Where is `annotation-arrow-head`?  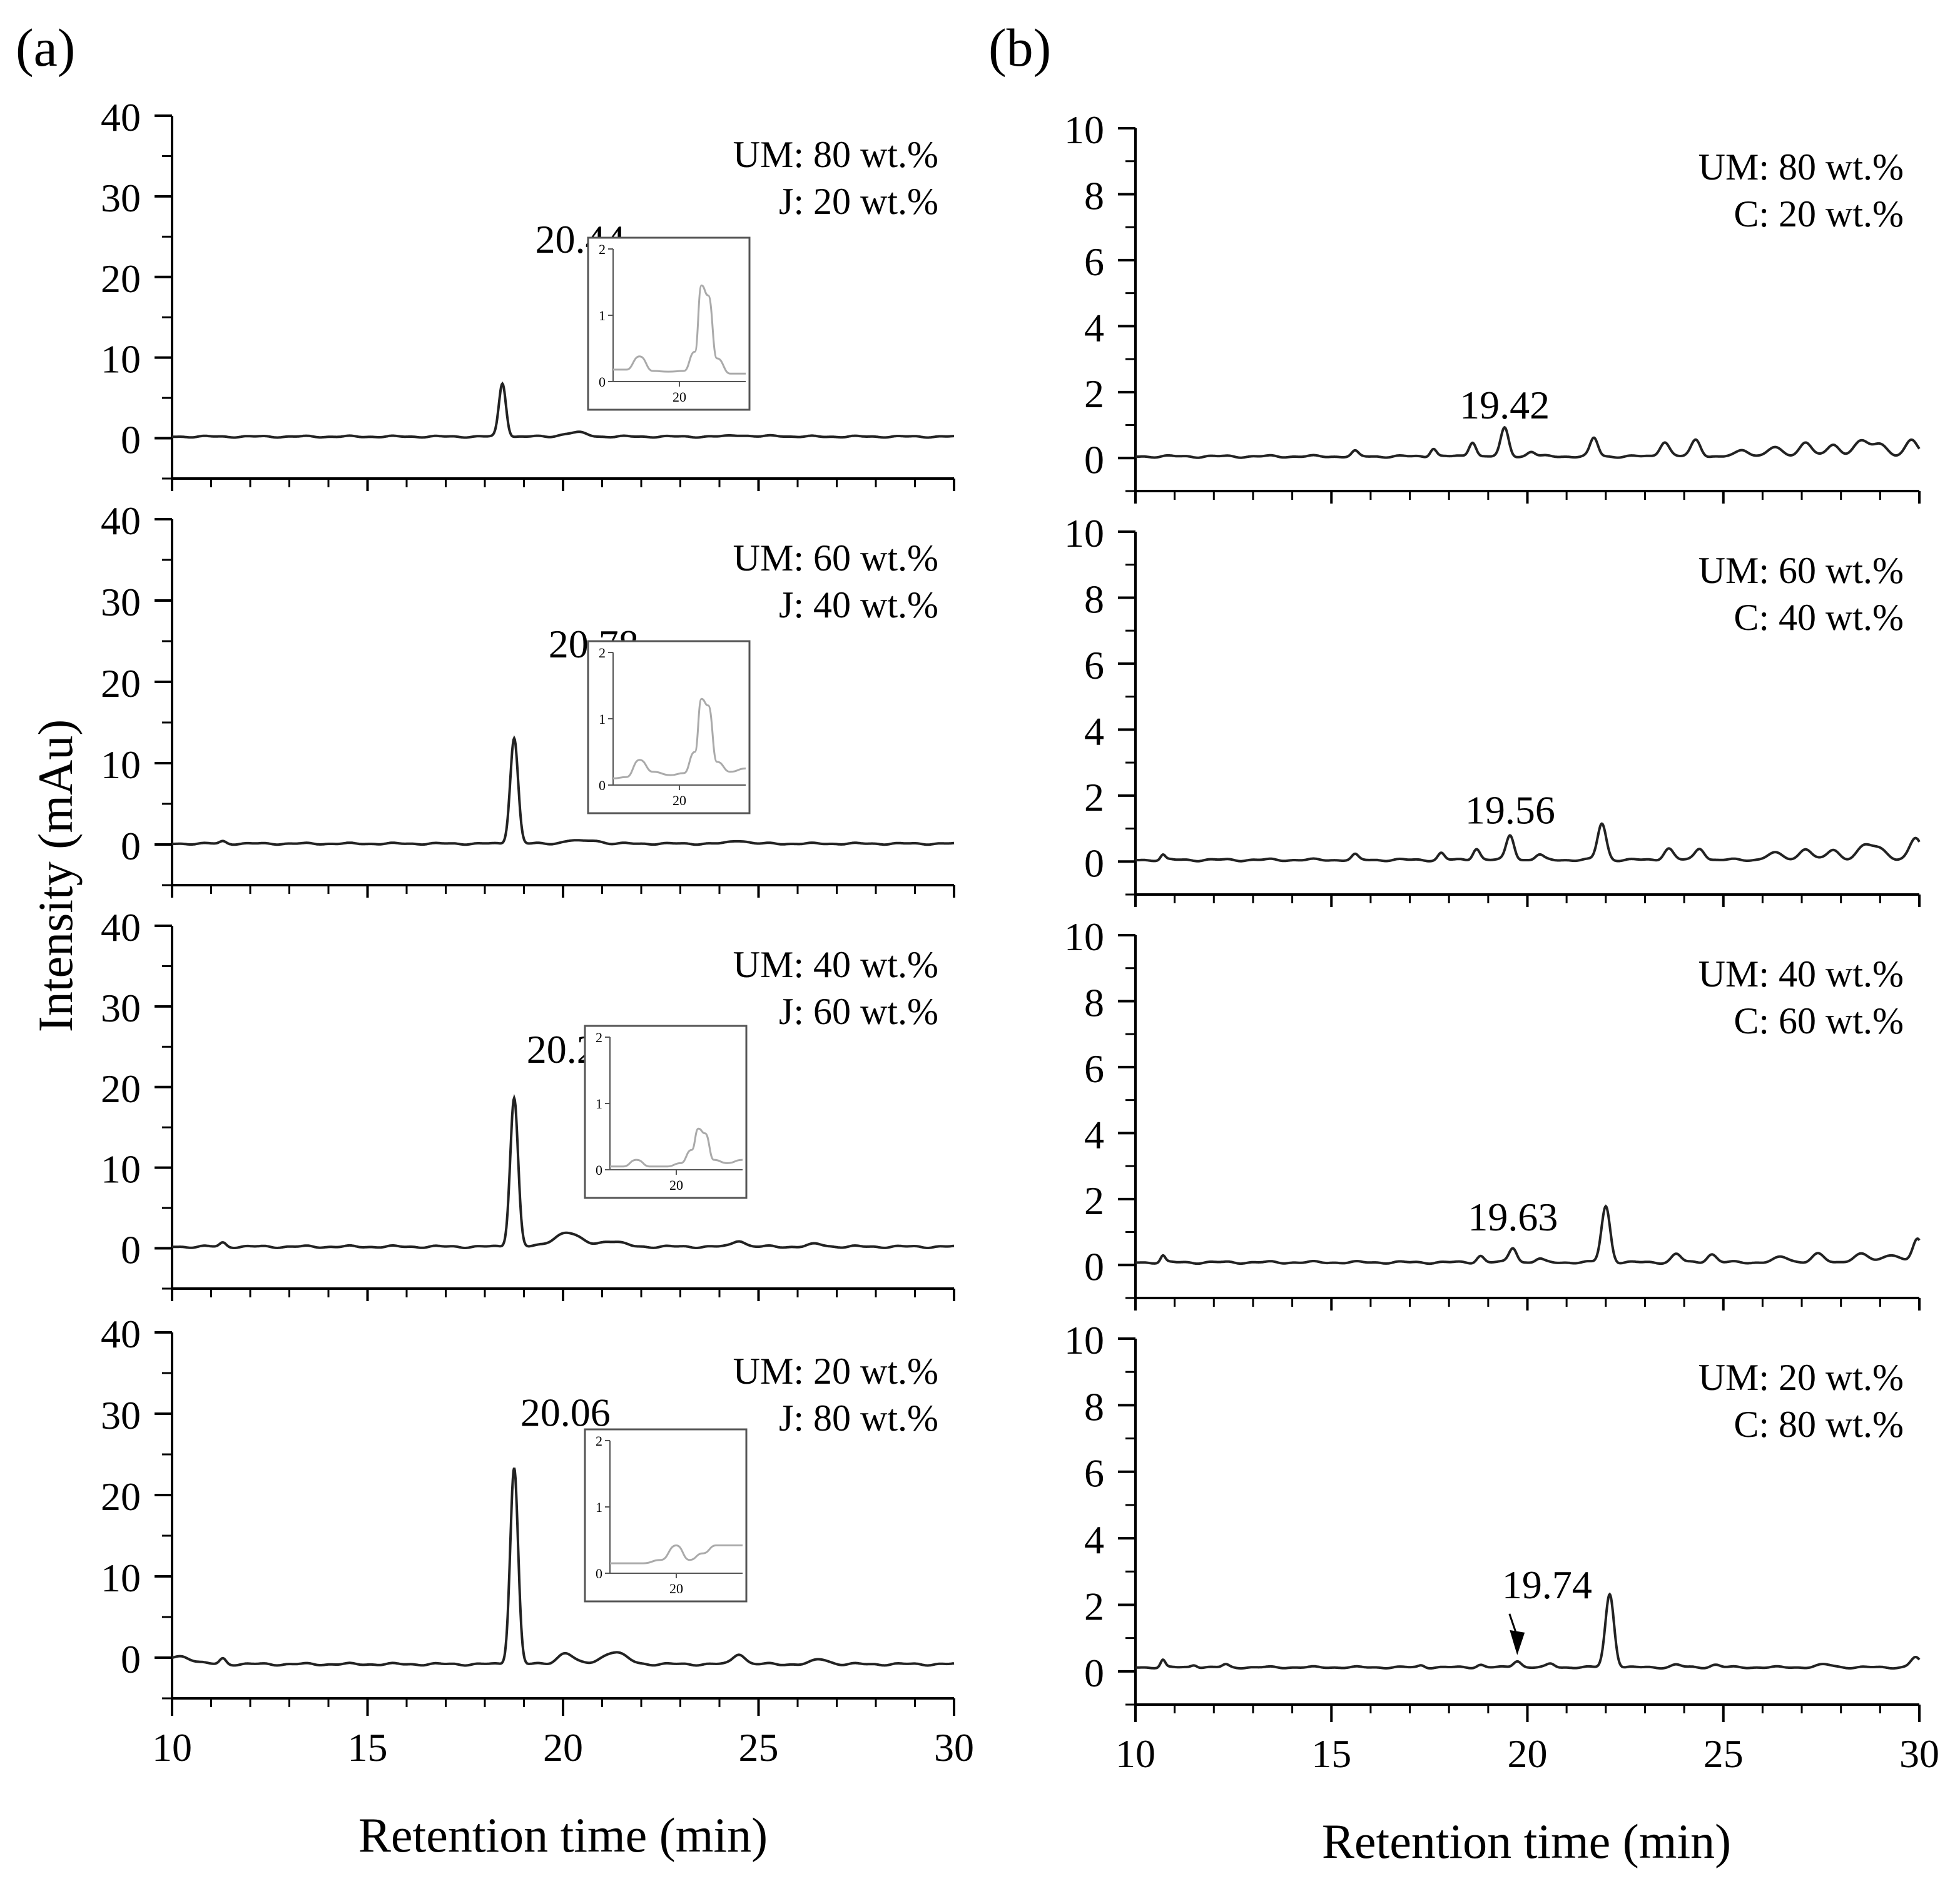
annotation-arrow-head is located at coordinates (1517, 1642).